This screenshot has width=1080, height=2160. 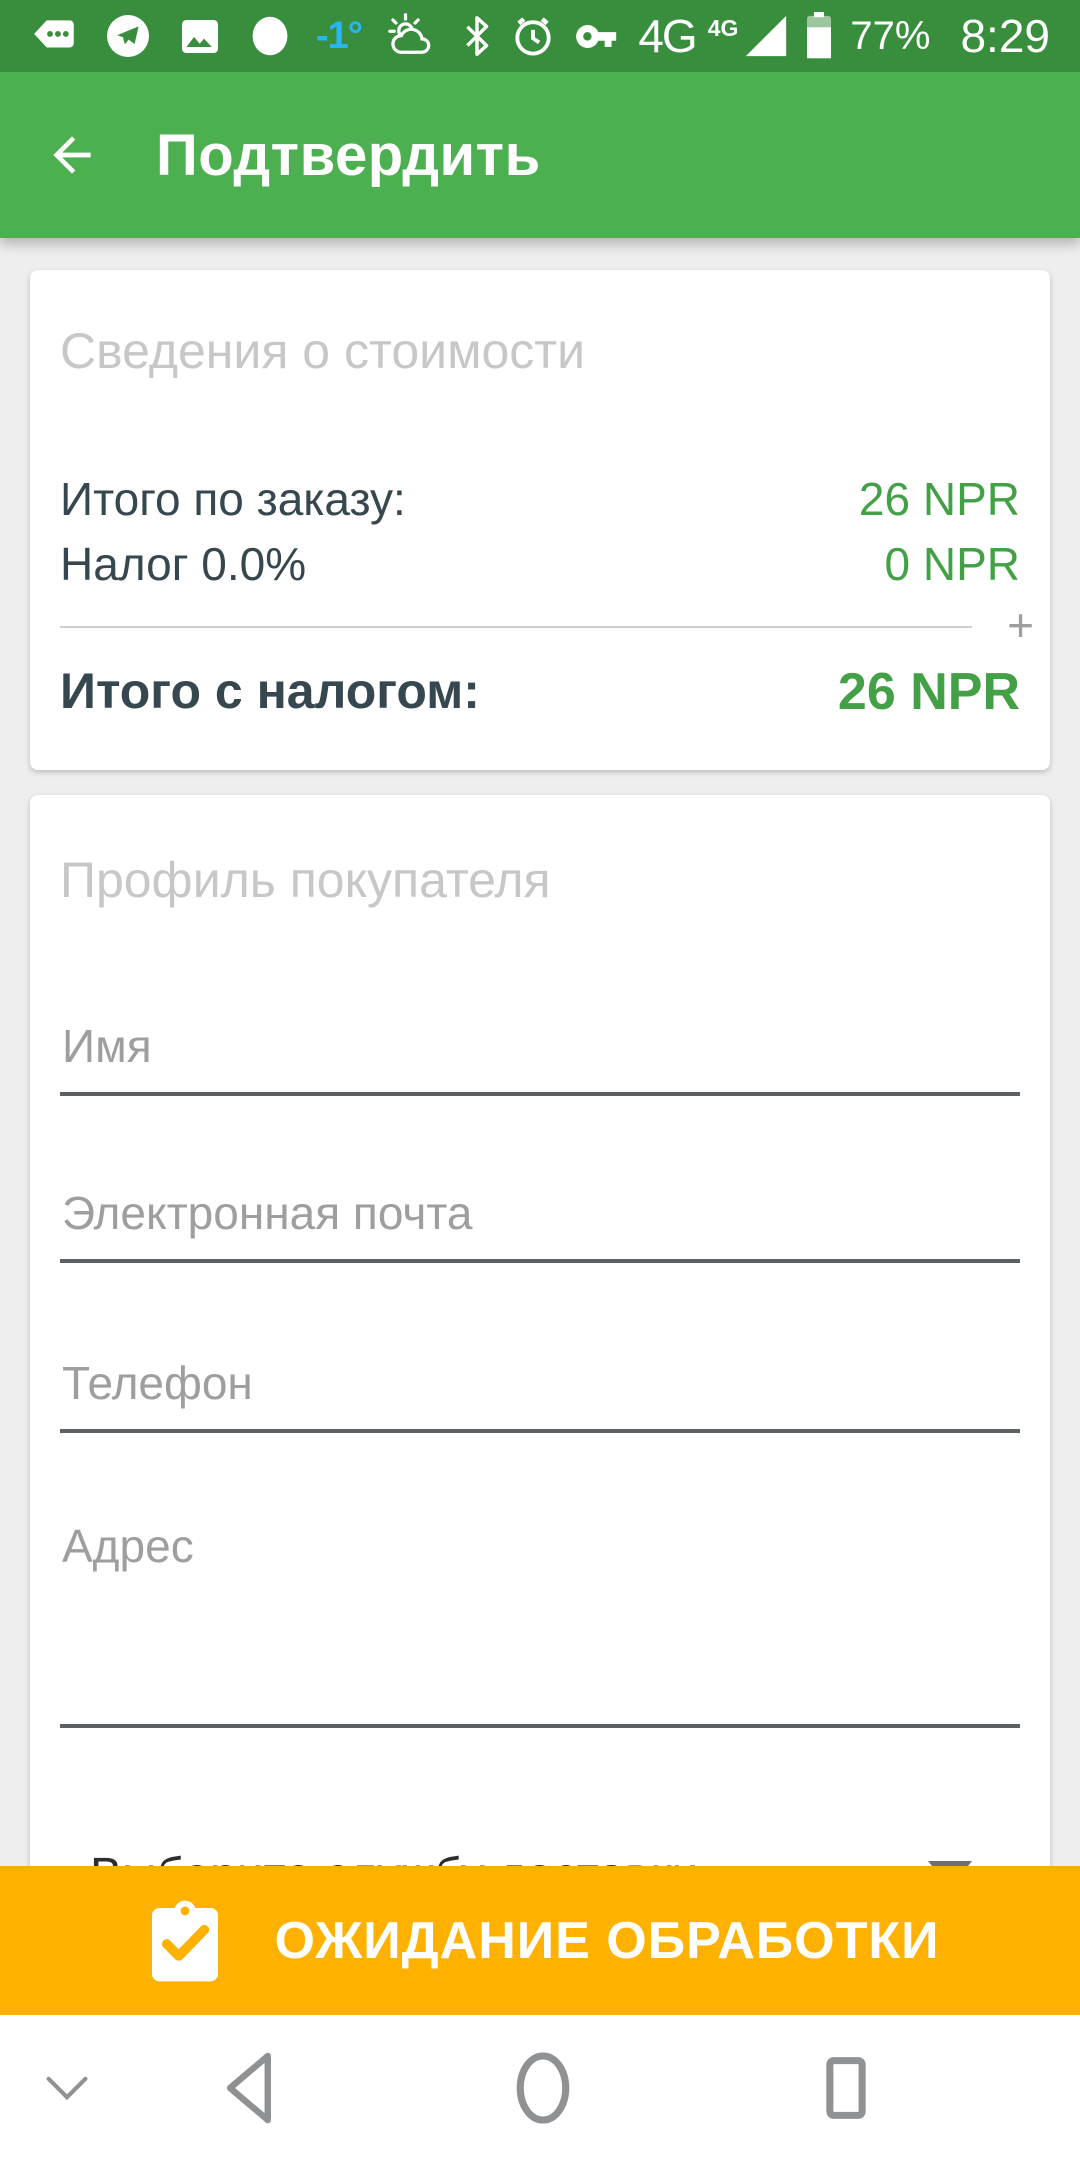 What do you see at coordinates (607, 1940) in the screenshot?
I see `processing-status-label: ОЖИДАНИЕ ОБРАБОТКИ` at bounding box center [607, 1940].